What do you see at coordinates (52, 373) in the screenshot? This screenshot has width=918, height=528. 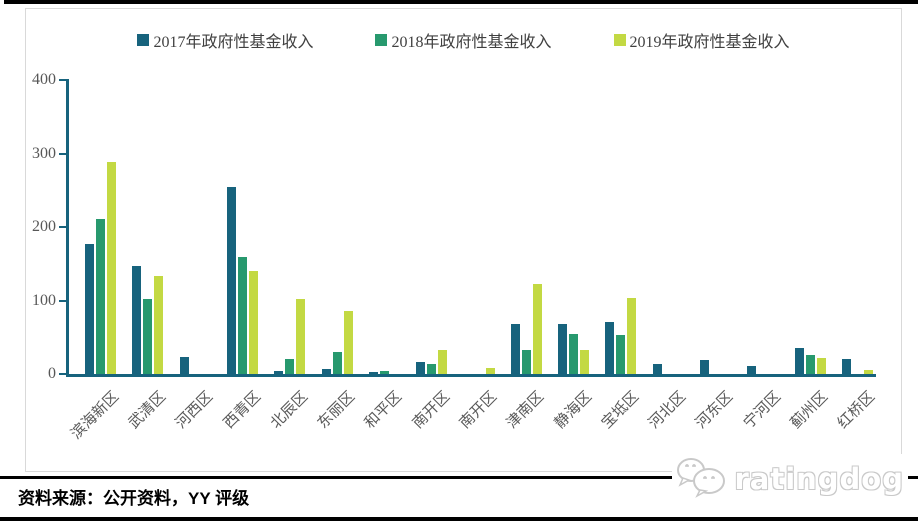 I see `y-axis-tick-label: 0` at bounding box center [52, 373].